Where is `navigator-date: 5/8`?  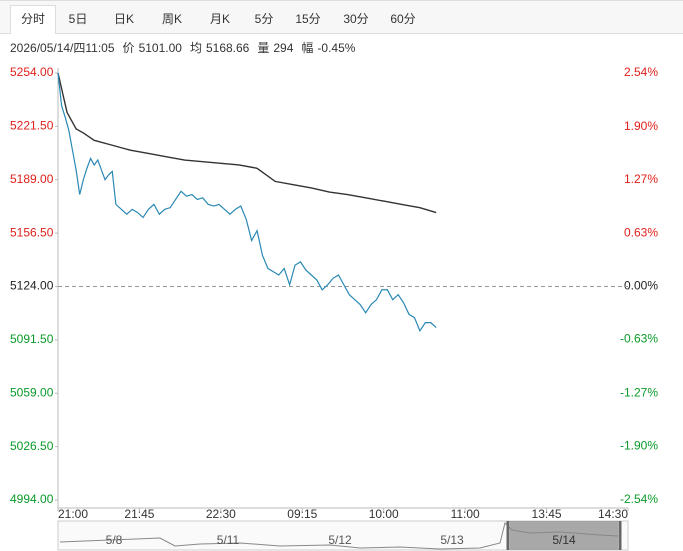 navigator-date: 5/8 is located at coordinates (114, 540).